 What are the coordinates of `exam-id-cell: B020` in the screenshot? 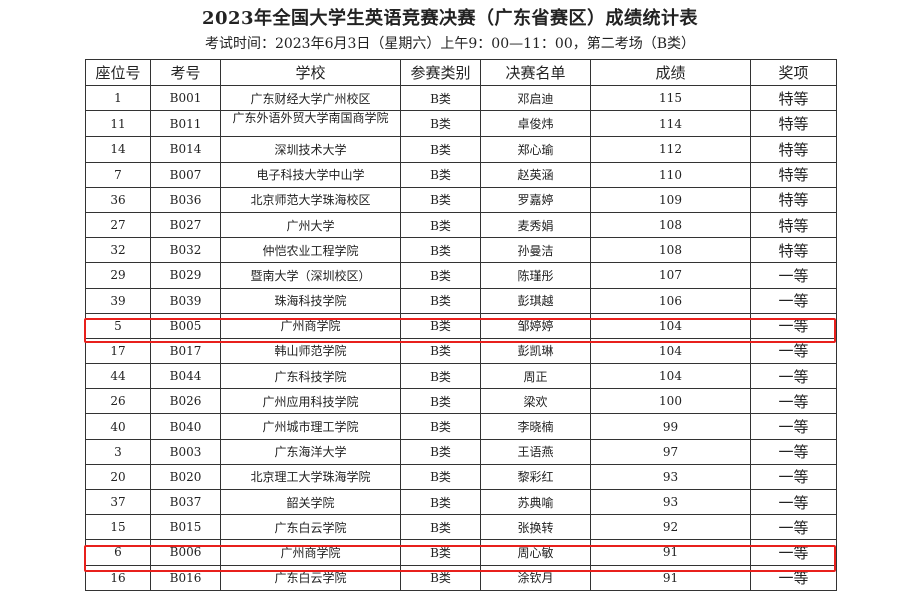 It's located at (185, 477).